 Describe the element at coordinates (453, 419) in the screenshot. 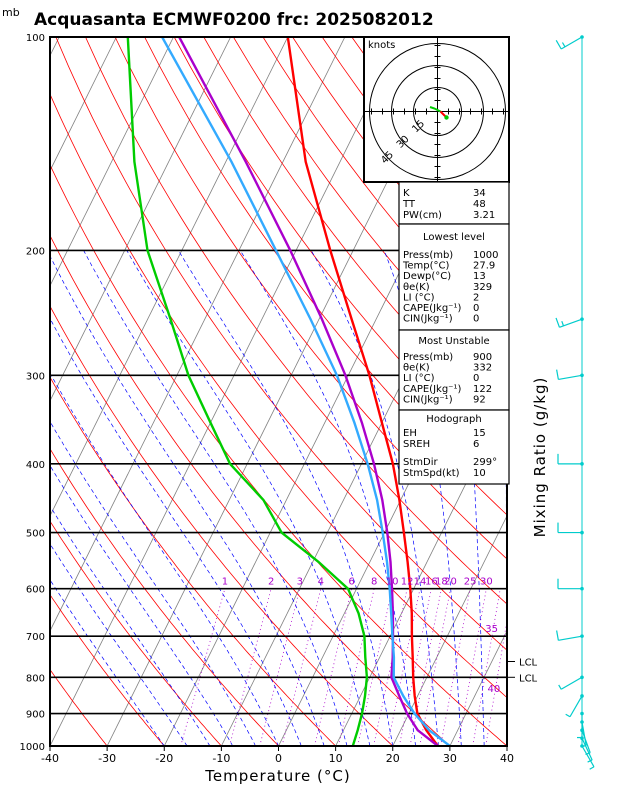

I see `hodograph-stats-title: Hodograph` at that location.